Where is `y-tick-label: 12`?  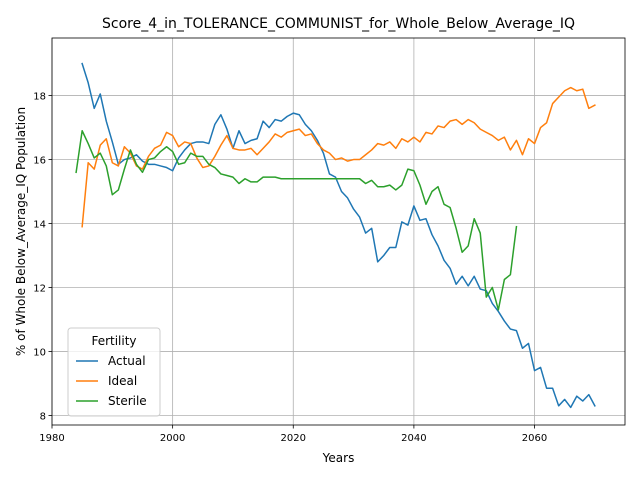 y-tick-label: 12 is located at coordinates (39, 288).